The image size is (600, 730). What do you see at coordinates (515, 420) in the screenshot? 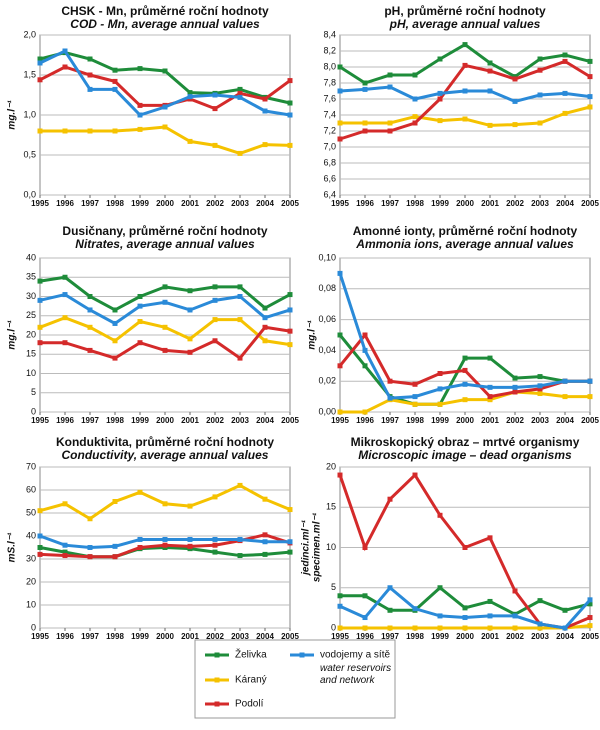
I see `x-tick-label: 2002` at bounding box center [515, 420].